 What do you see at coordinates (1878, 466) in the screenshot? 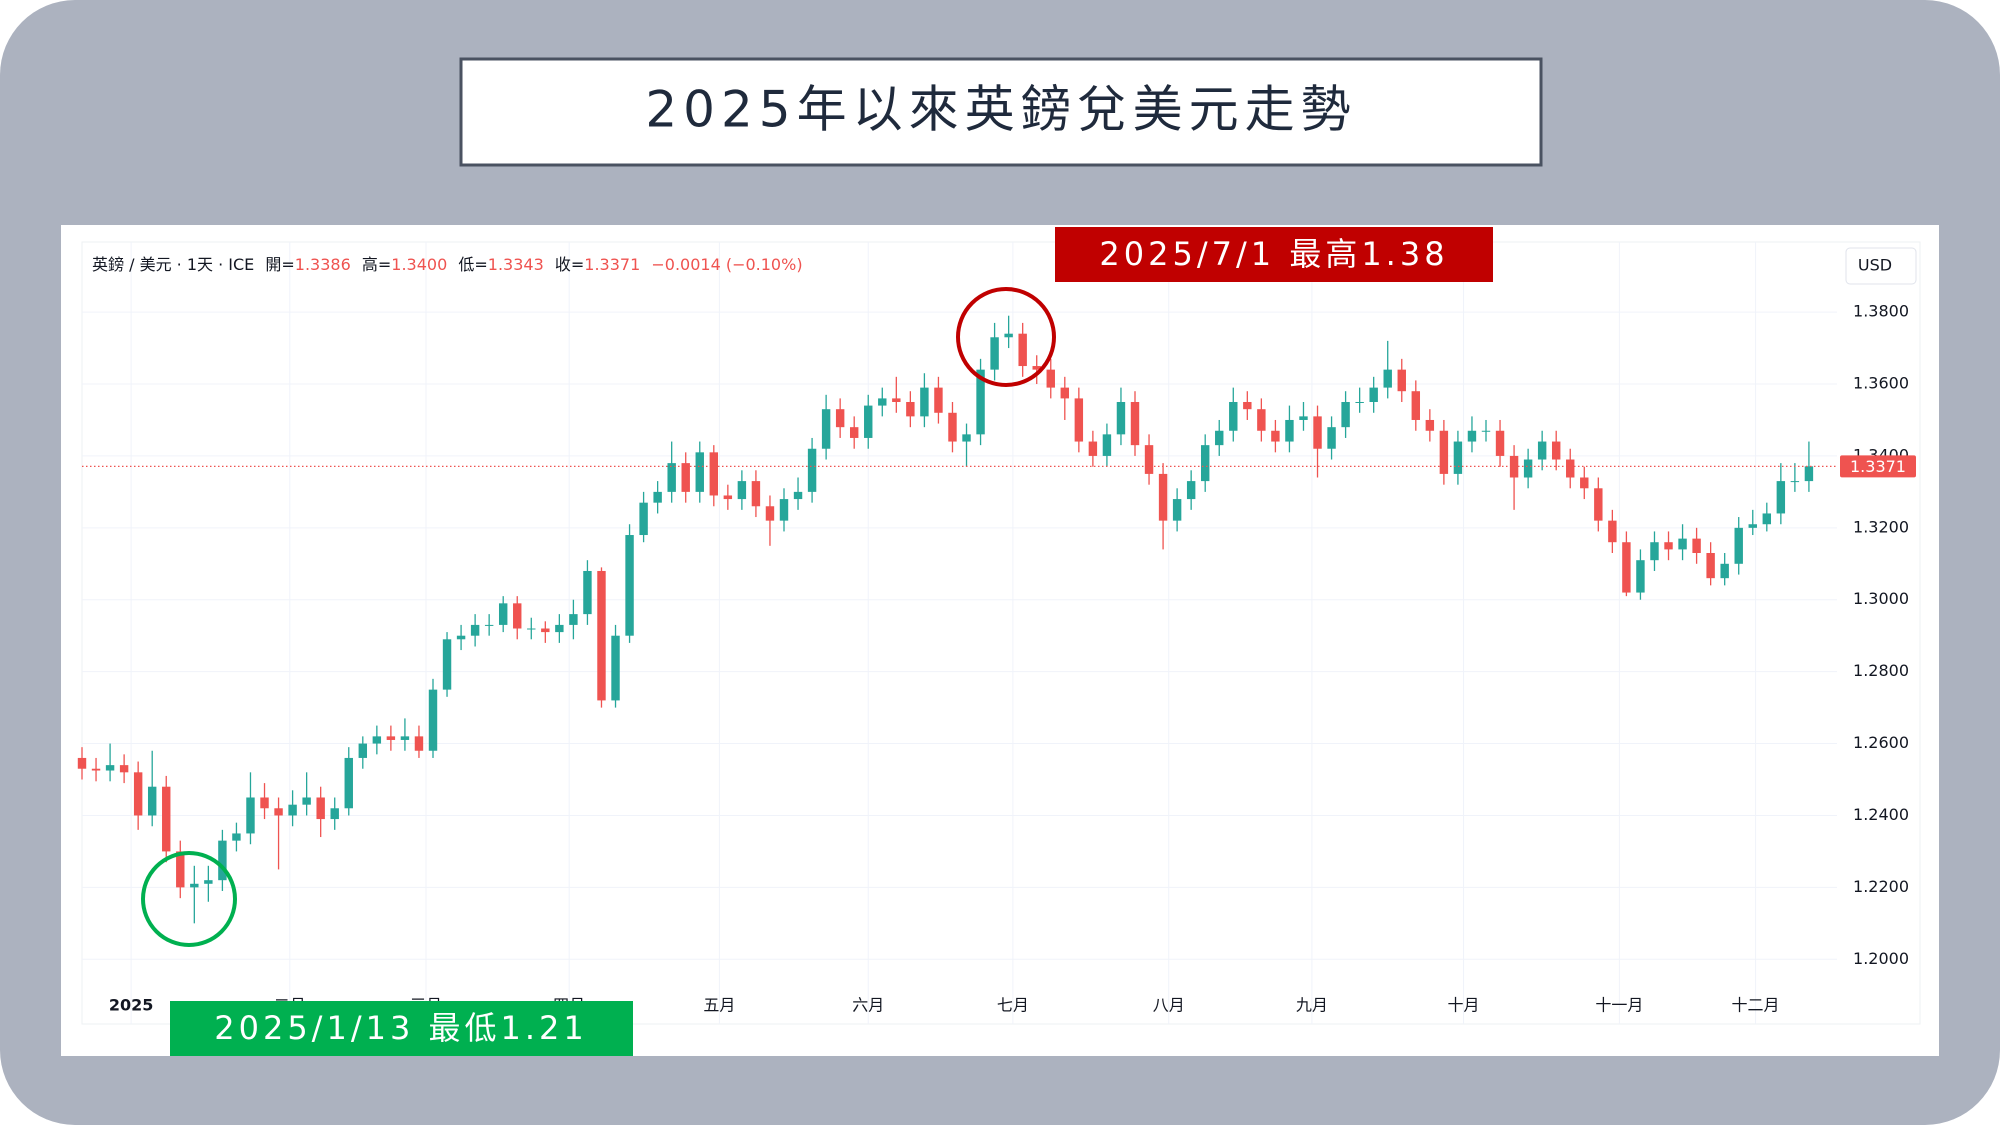
I see `last-price-tag` at bounding box center [1878, 466].